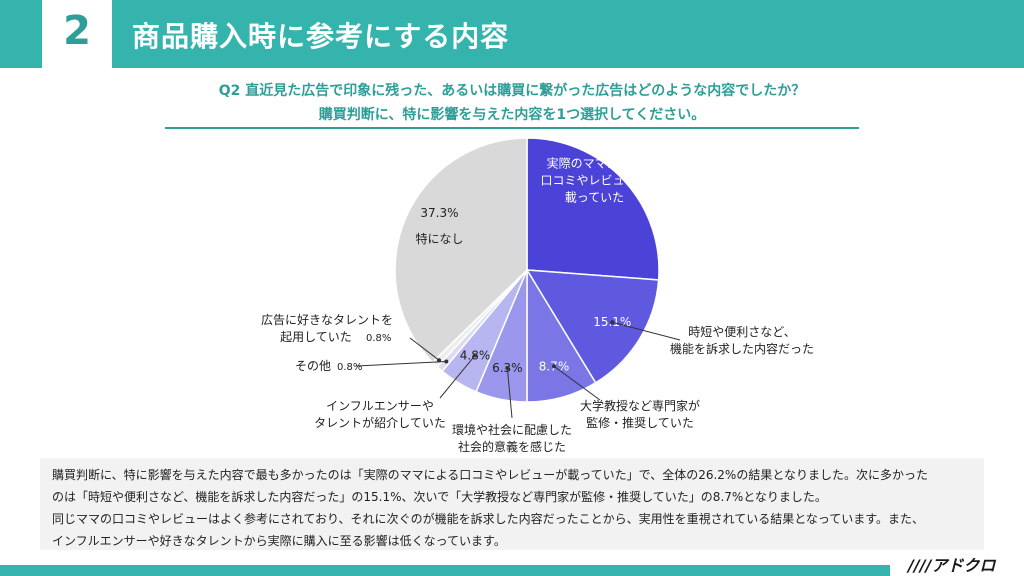 The height and width of the screenshot is (576, 1024). I want to click on outside-category-label: タレントが紹介していた, so click(380, 422).